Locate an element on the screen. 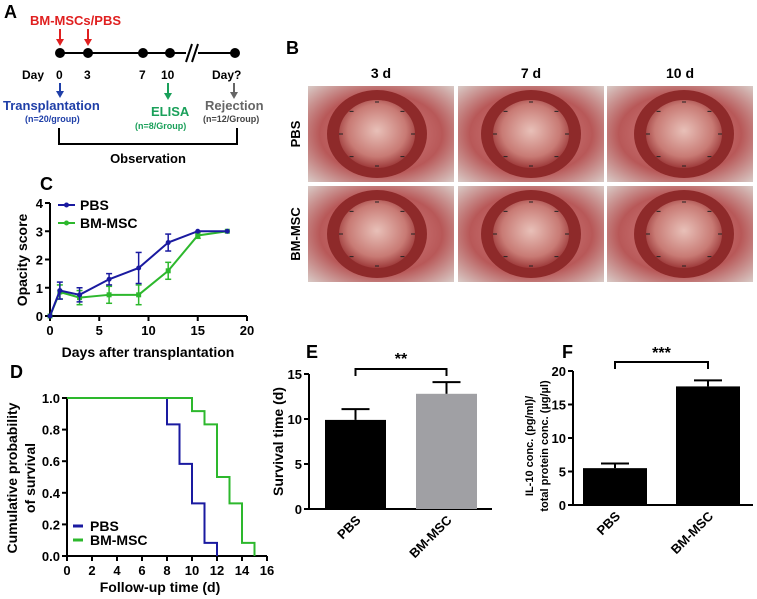 This screenshot has height=599, width=757. day-1: 3 is located at coordinates (87, 75).